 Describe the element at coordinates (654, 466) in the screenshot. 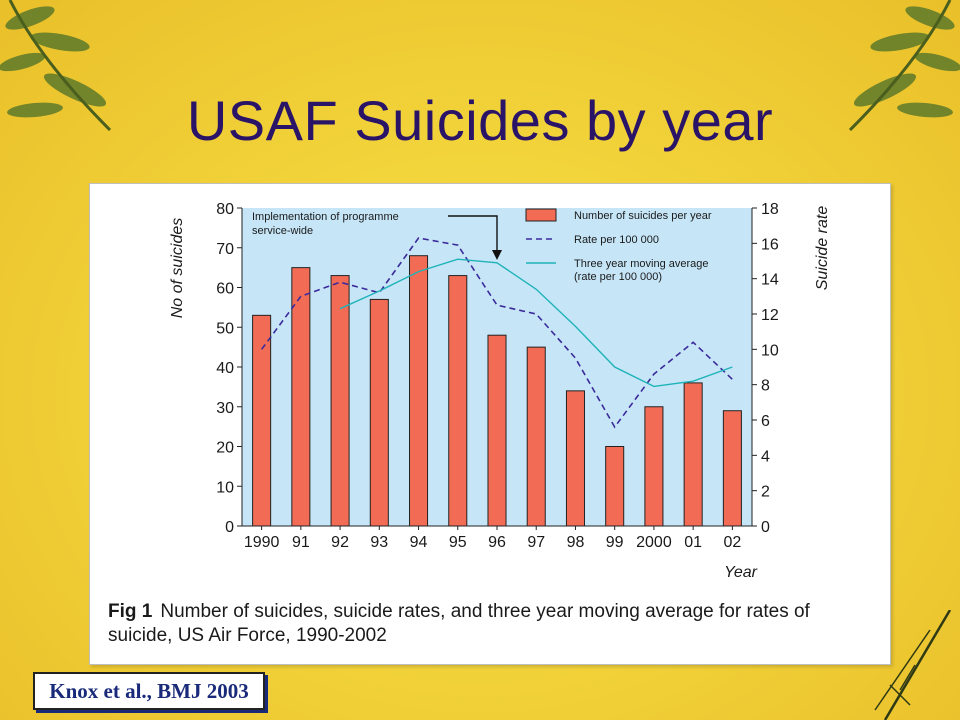

I see `bar-2000` at that location.